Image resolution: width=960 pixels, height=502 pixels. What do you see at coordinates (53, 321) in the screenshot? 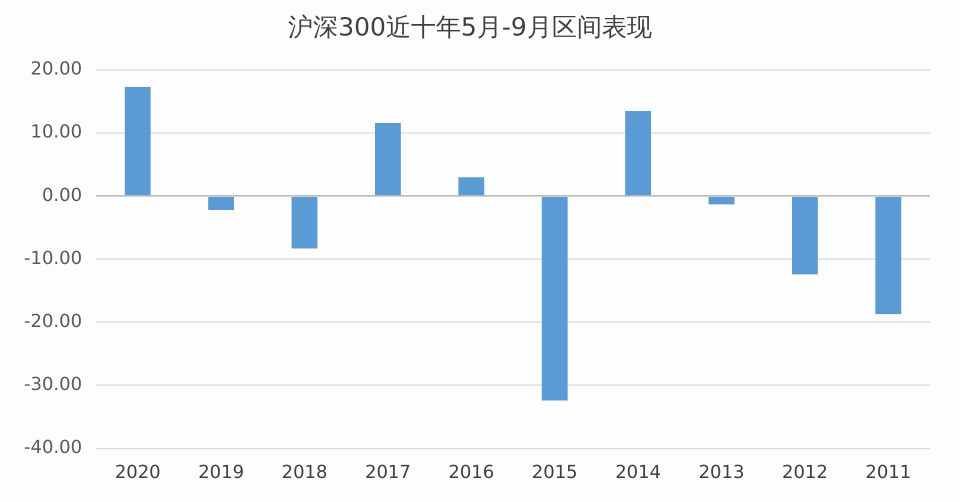
I see `y-tick-label: -20.00` at bounding box center [53, 321].